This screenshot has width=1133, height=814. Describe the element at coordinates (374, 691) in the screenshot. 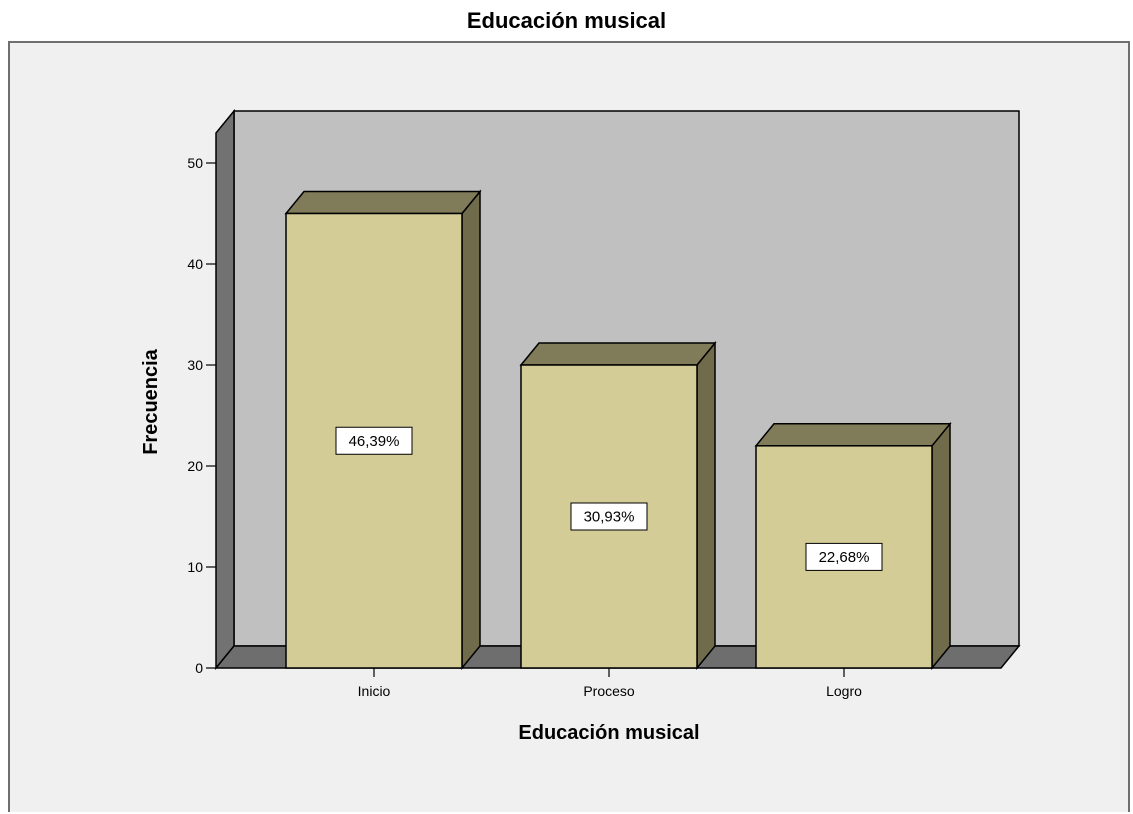

I see `x-tick-label: Inicio` at that location.